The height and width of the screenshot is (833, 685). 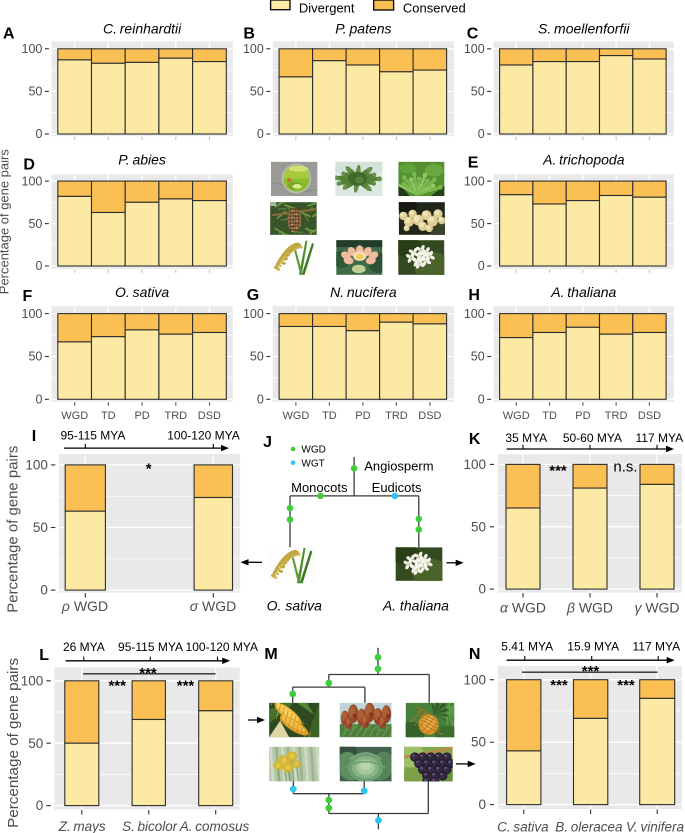 I want to click on svg-text: L, so click(x=44, y=655).